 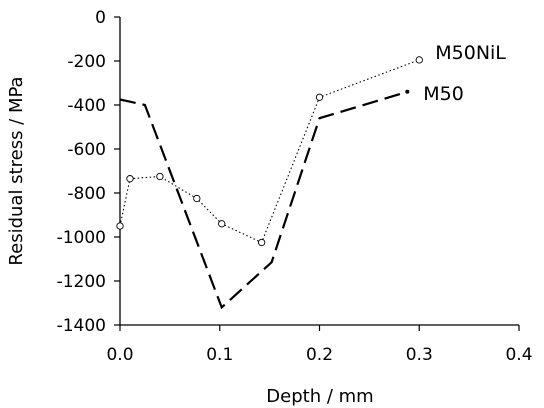 I want to click on x-tick-label: 0.3, so click(x=419, y=355).